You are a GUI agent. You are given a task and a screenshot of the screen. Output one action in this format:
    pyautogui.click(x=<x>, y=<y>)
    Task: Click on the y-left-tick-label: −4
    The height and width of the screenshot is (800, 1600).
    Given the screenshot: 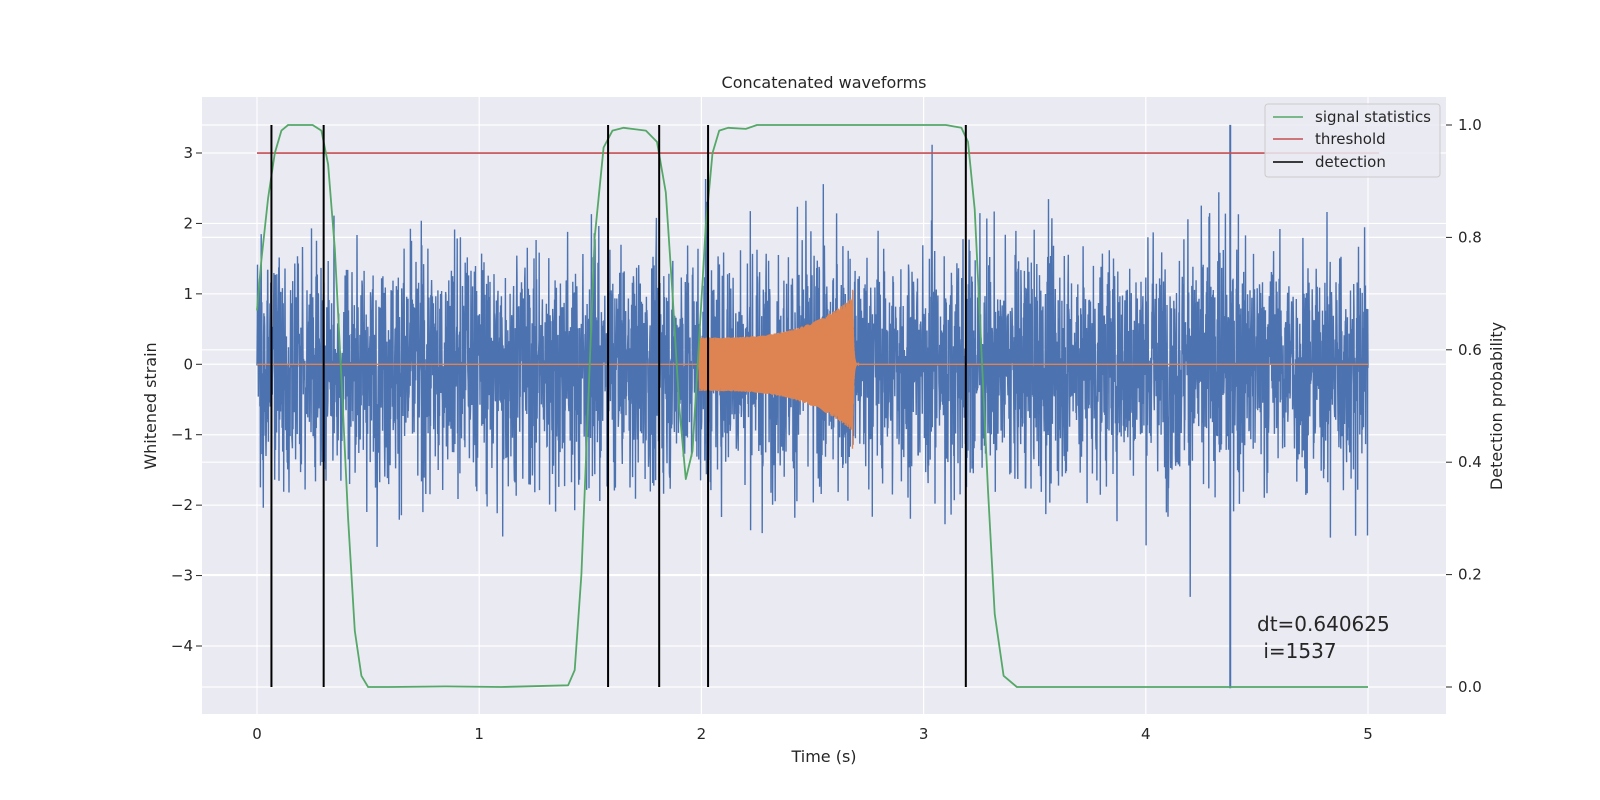 What is the action you would take?
    pyautogui.click(x=182, y=646)
    